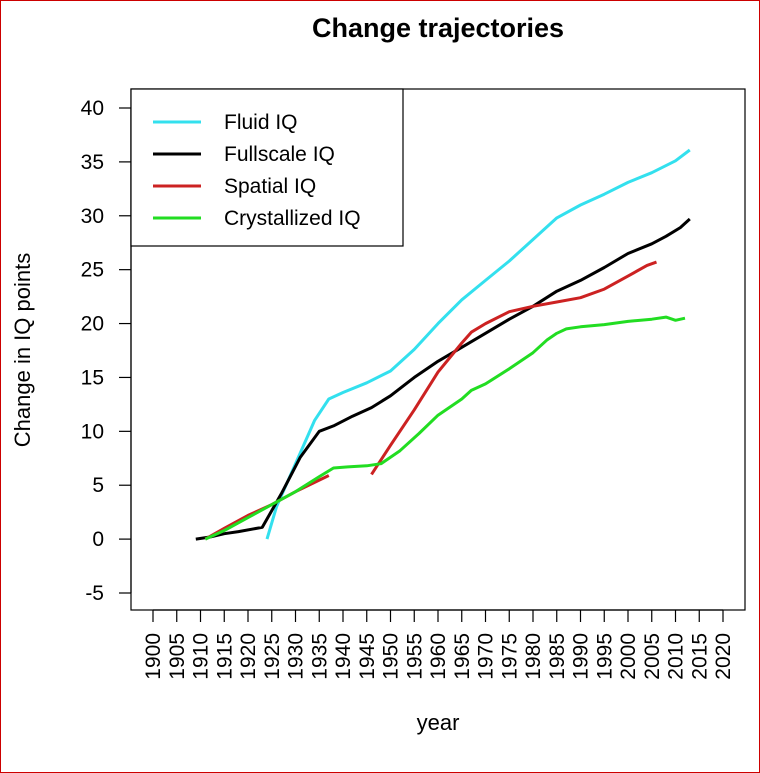  What do you see at coordinates (270, 186) in the screenshot?
I see `legend-entry: Spatial IQ` at bounding box center [270, 186].